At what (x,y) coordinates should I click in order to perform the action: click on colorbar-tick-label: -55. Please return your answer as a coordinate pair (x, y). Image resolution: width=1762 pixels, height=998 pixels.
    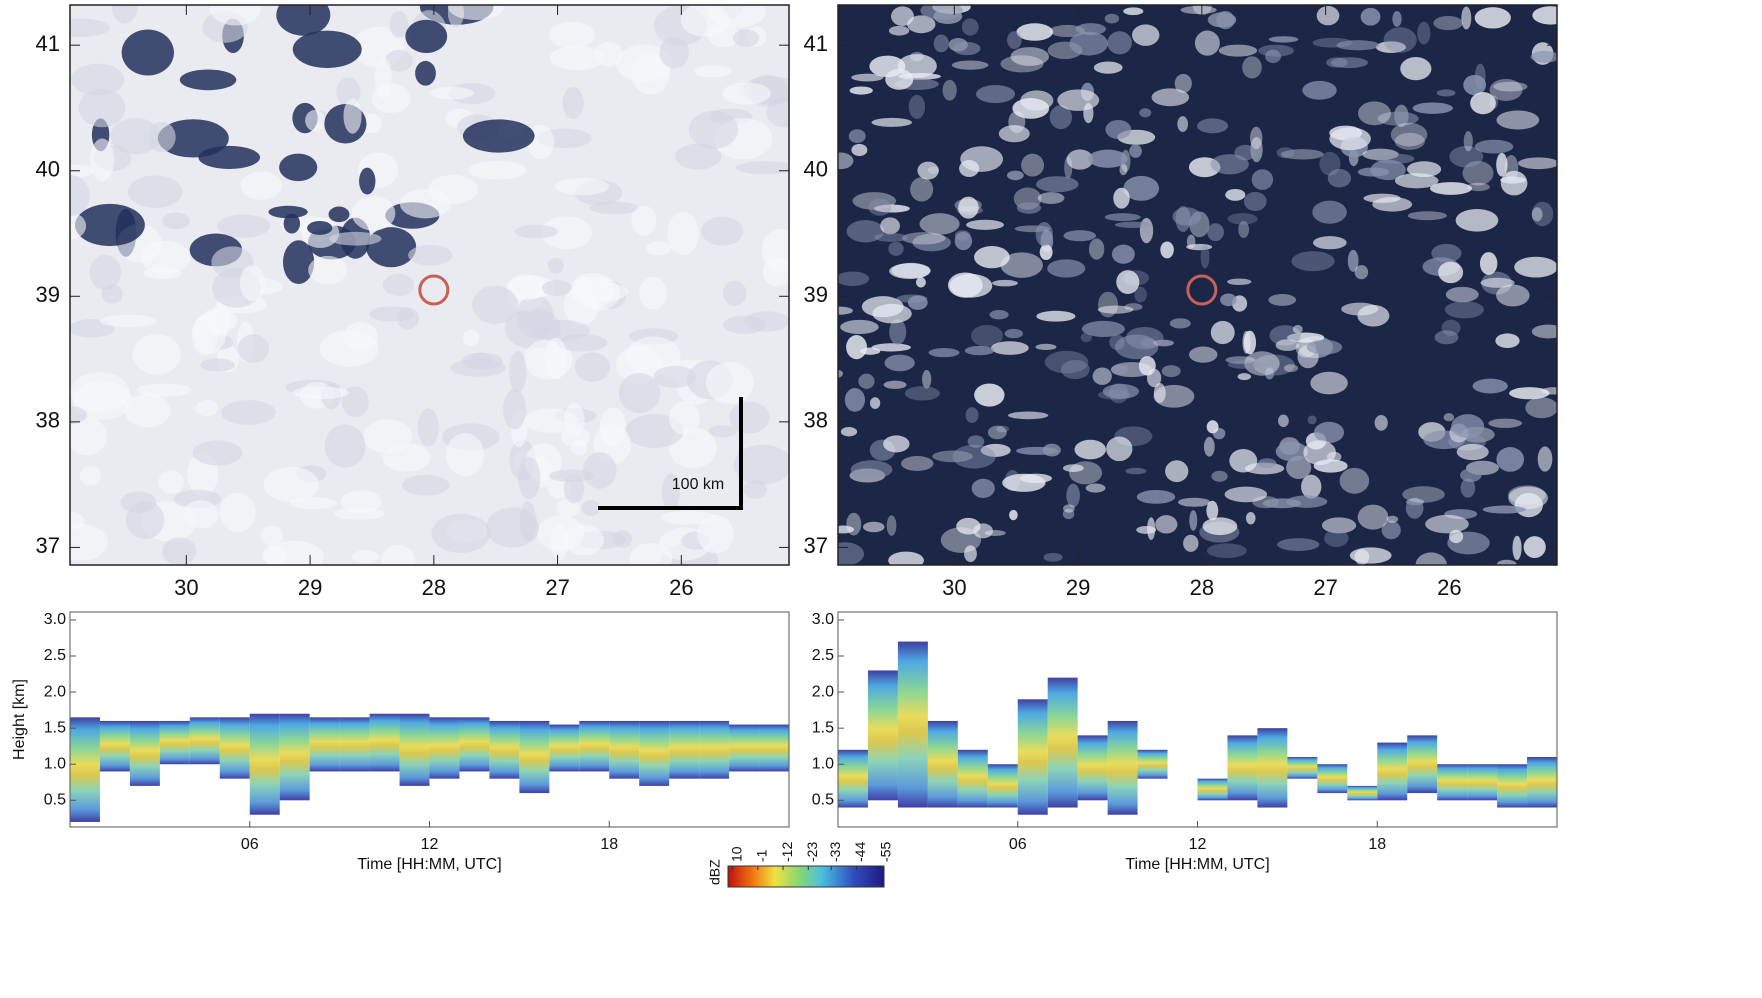
    Looking at the image, I should click on (885, 852).